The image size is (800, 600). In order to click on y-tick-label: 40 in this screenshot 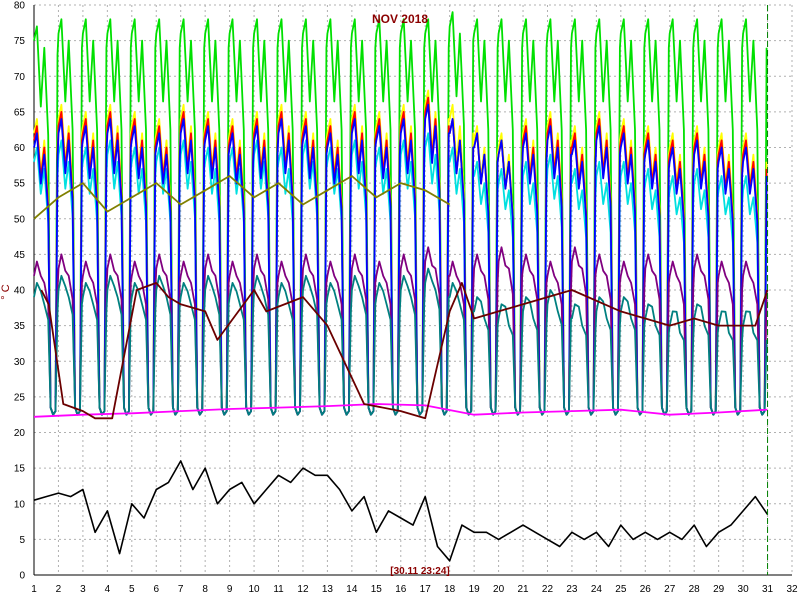, I will do `click(20, 291)`.